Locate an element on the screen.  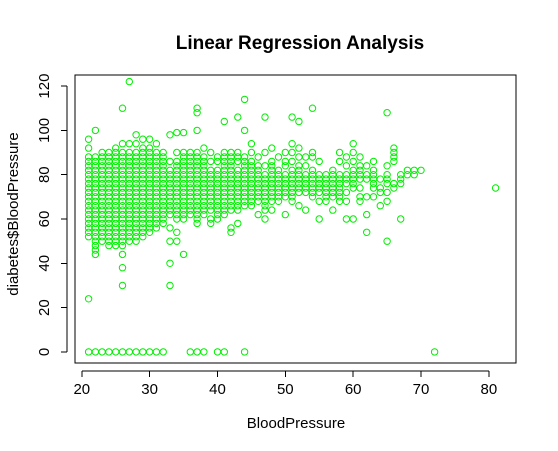
x-tick-label: 70 is located at coordinates (421, 389).